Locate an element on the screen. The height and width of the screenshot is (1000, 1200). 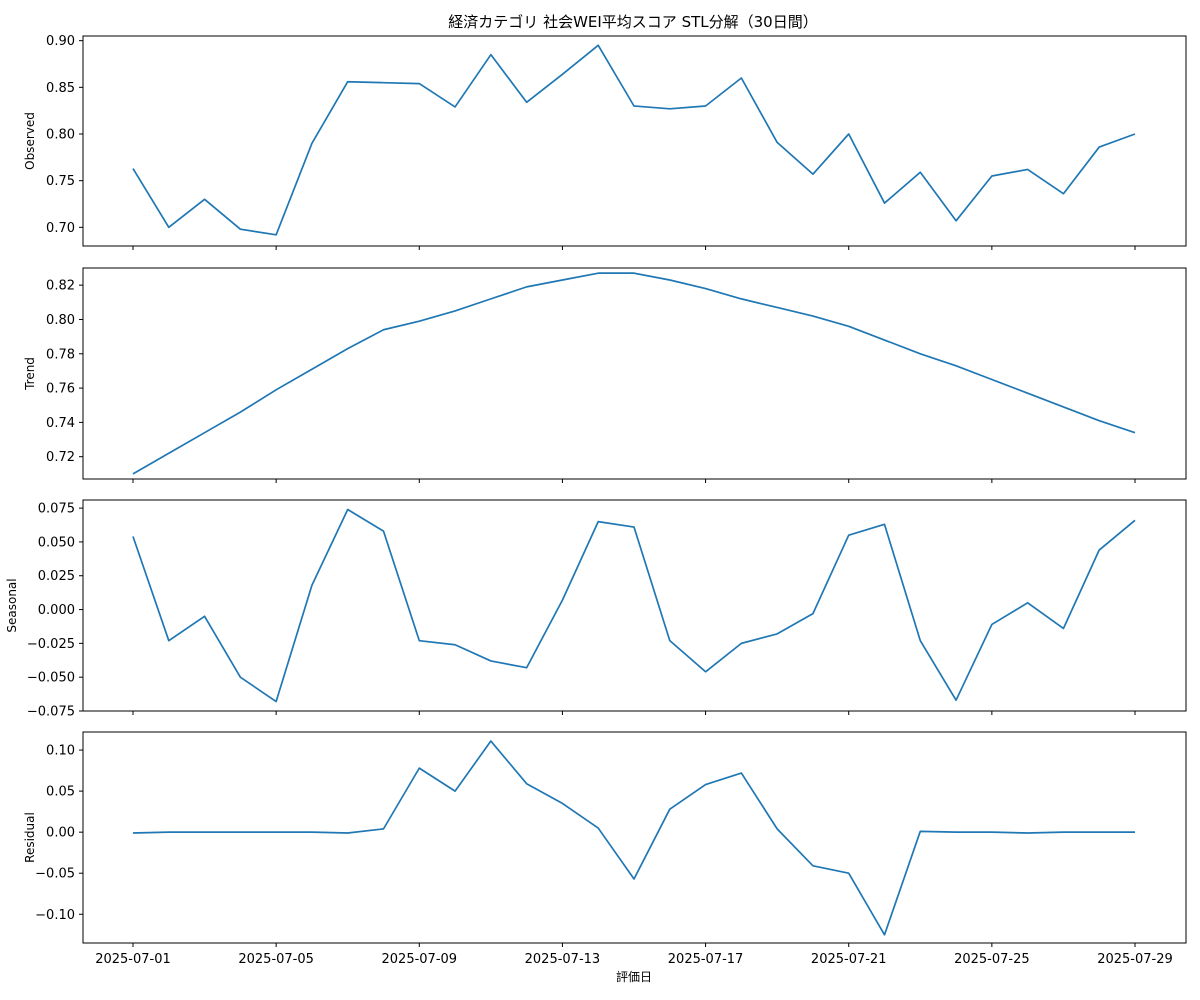
x-tick-label: 2025-07-01 is located at coordinates (133, 959).